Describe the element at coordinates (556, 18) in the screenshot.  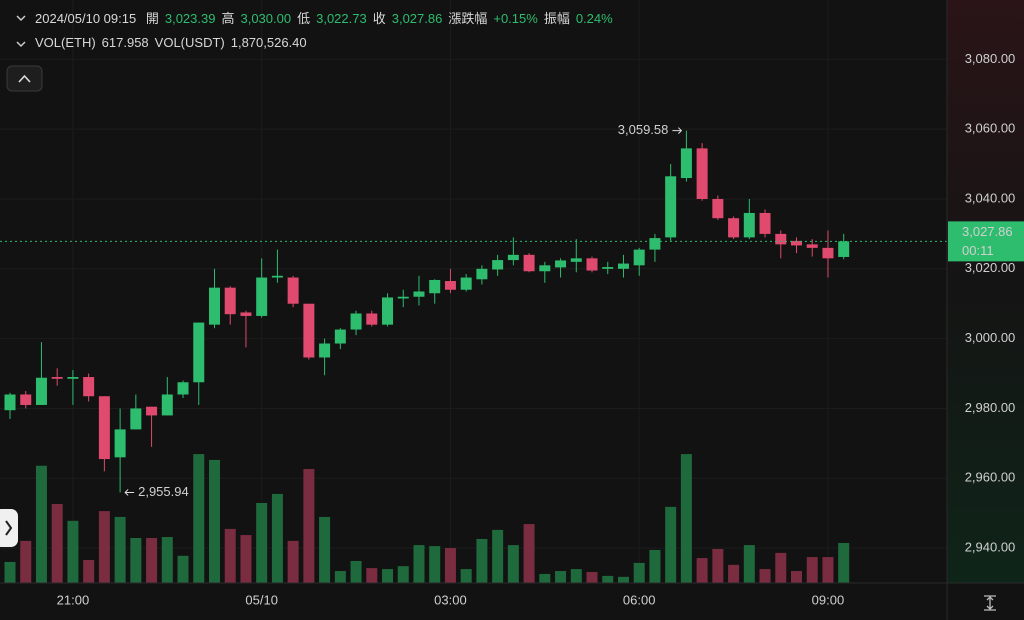
I see `legend-label: 振幅` at that location.